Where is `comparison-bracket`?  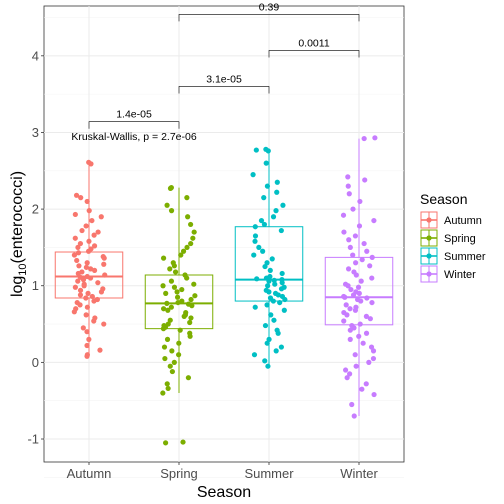
comparison-bracket is located at coordinates (314, 54).